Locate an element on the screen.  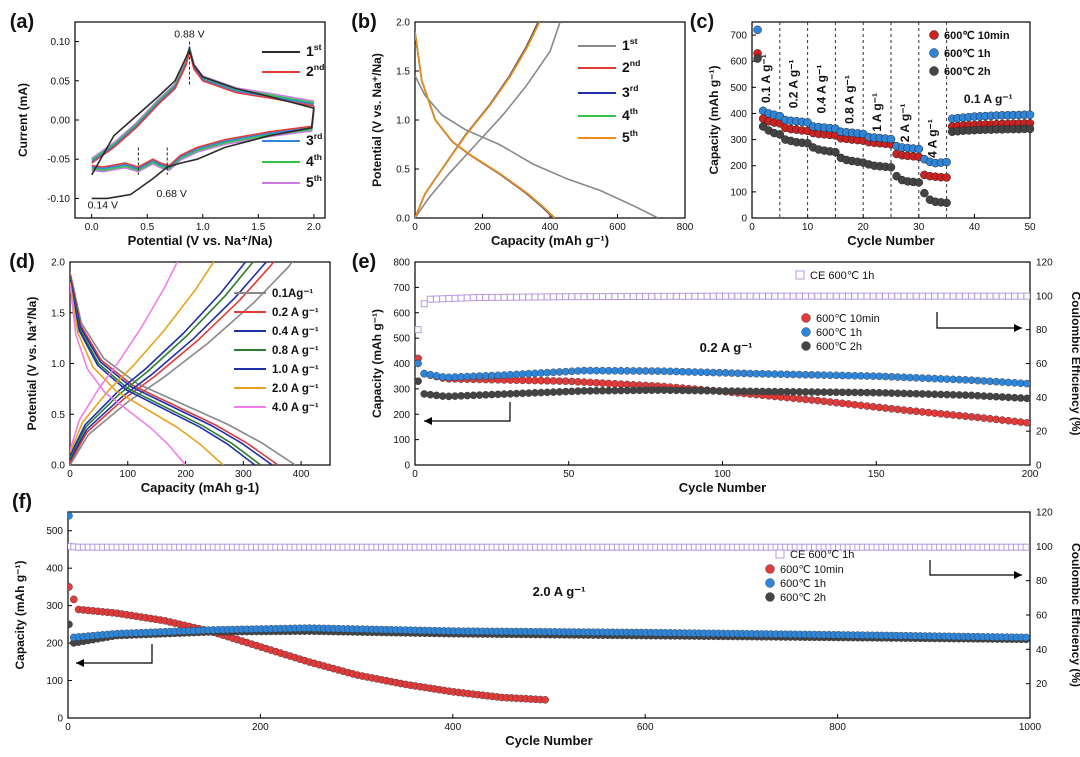
legend-label: 600℃ 2h is located at coordinates (839, 347).